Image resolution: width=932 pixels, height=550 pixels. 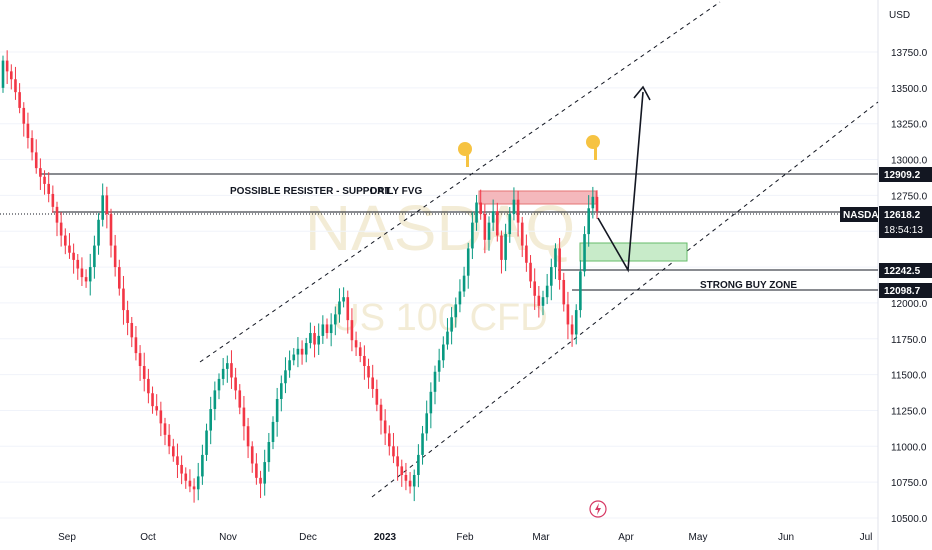 What do you see at coordinates (310, 191) in the screenshot?
I see `annotation-possible-resister: POSSIBLE RESISTER - SUPPORT` at bounding box center [310, 191].